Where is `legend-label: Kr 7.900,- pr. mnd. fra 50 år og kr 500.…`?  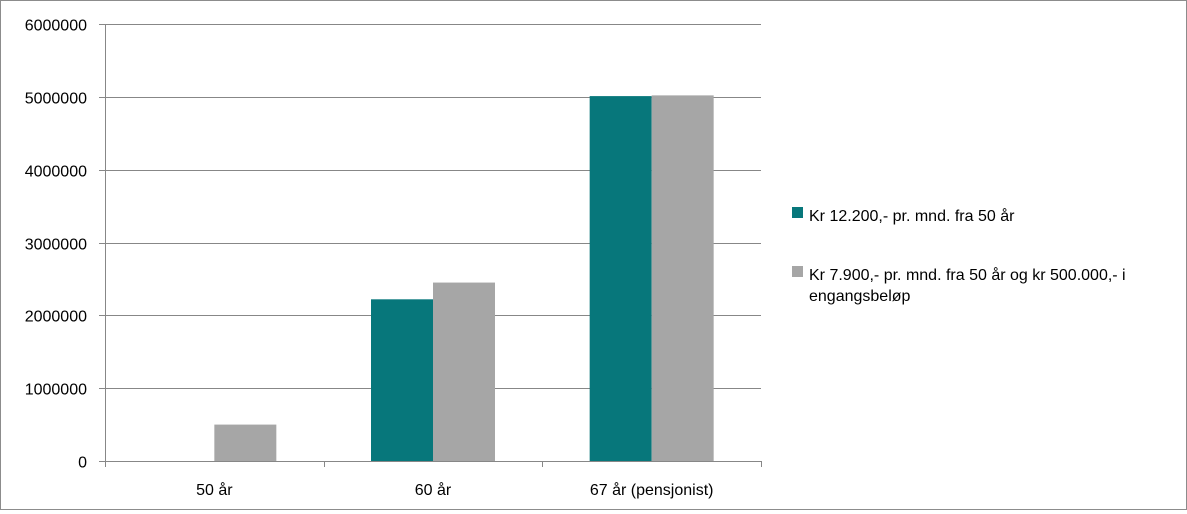 legend-label: Kr 7.900,- pr. mnd. fra 50 år og kr 500.… is located at coordinates (967, 275).